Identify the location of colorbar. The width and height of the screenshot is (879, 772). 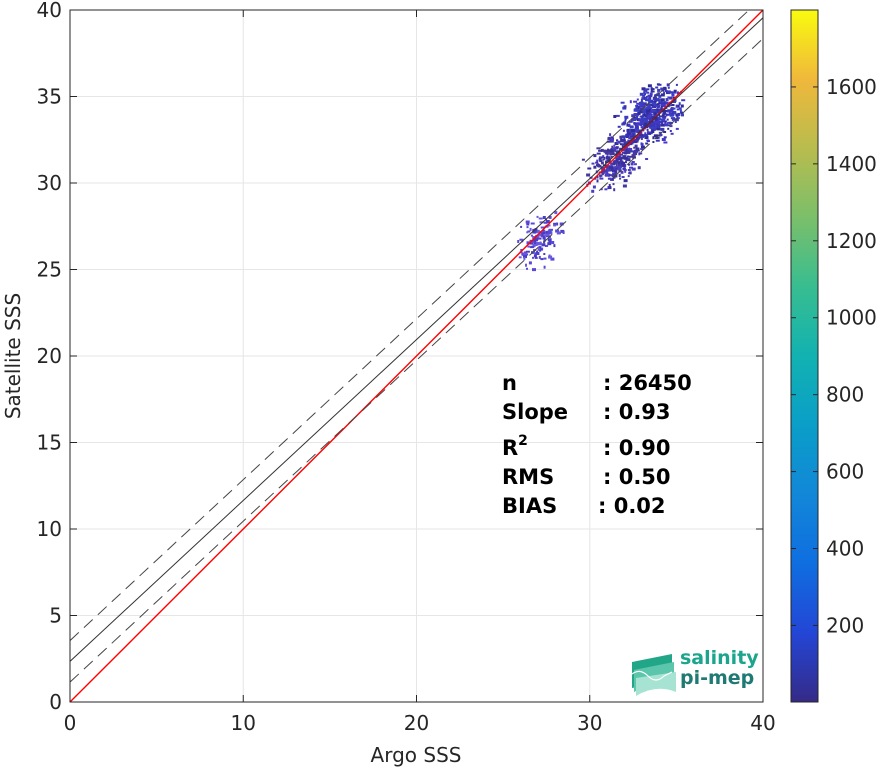
(804, 356).